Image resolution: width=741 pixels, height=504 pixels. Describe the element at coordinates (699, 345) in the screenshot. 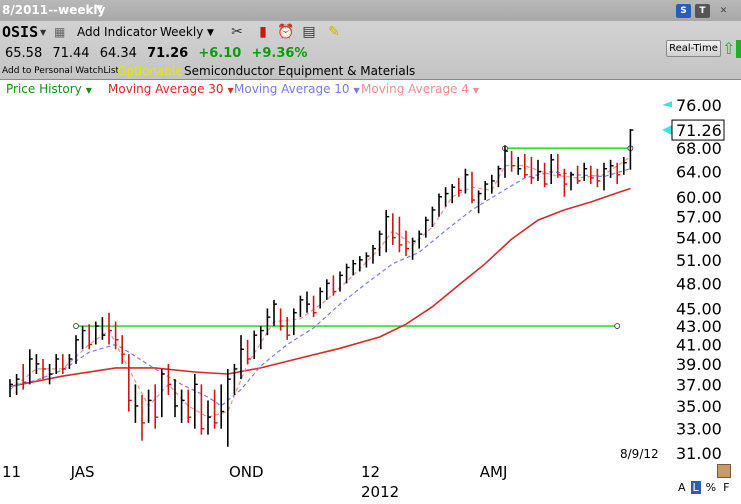

I see `y-tick-label: 41.00` at that location.